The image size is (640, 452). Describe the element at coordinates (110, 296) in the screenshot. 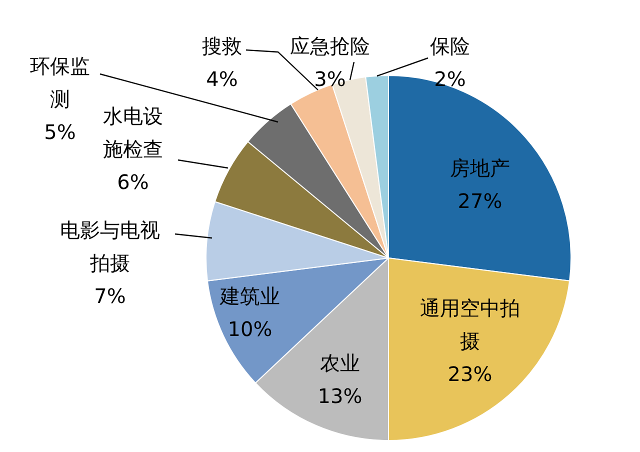

I see `data-label: 7%` at that location.